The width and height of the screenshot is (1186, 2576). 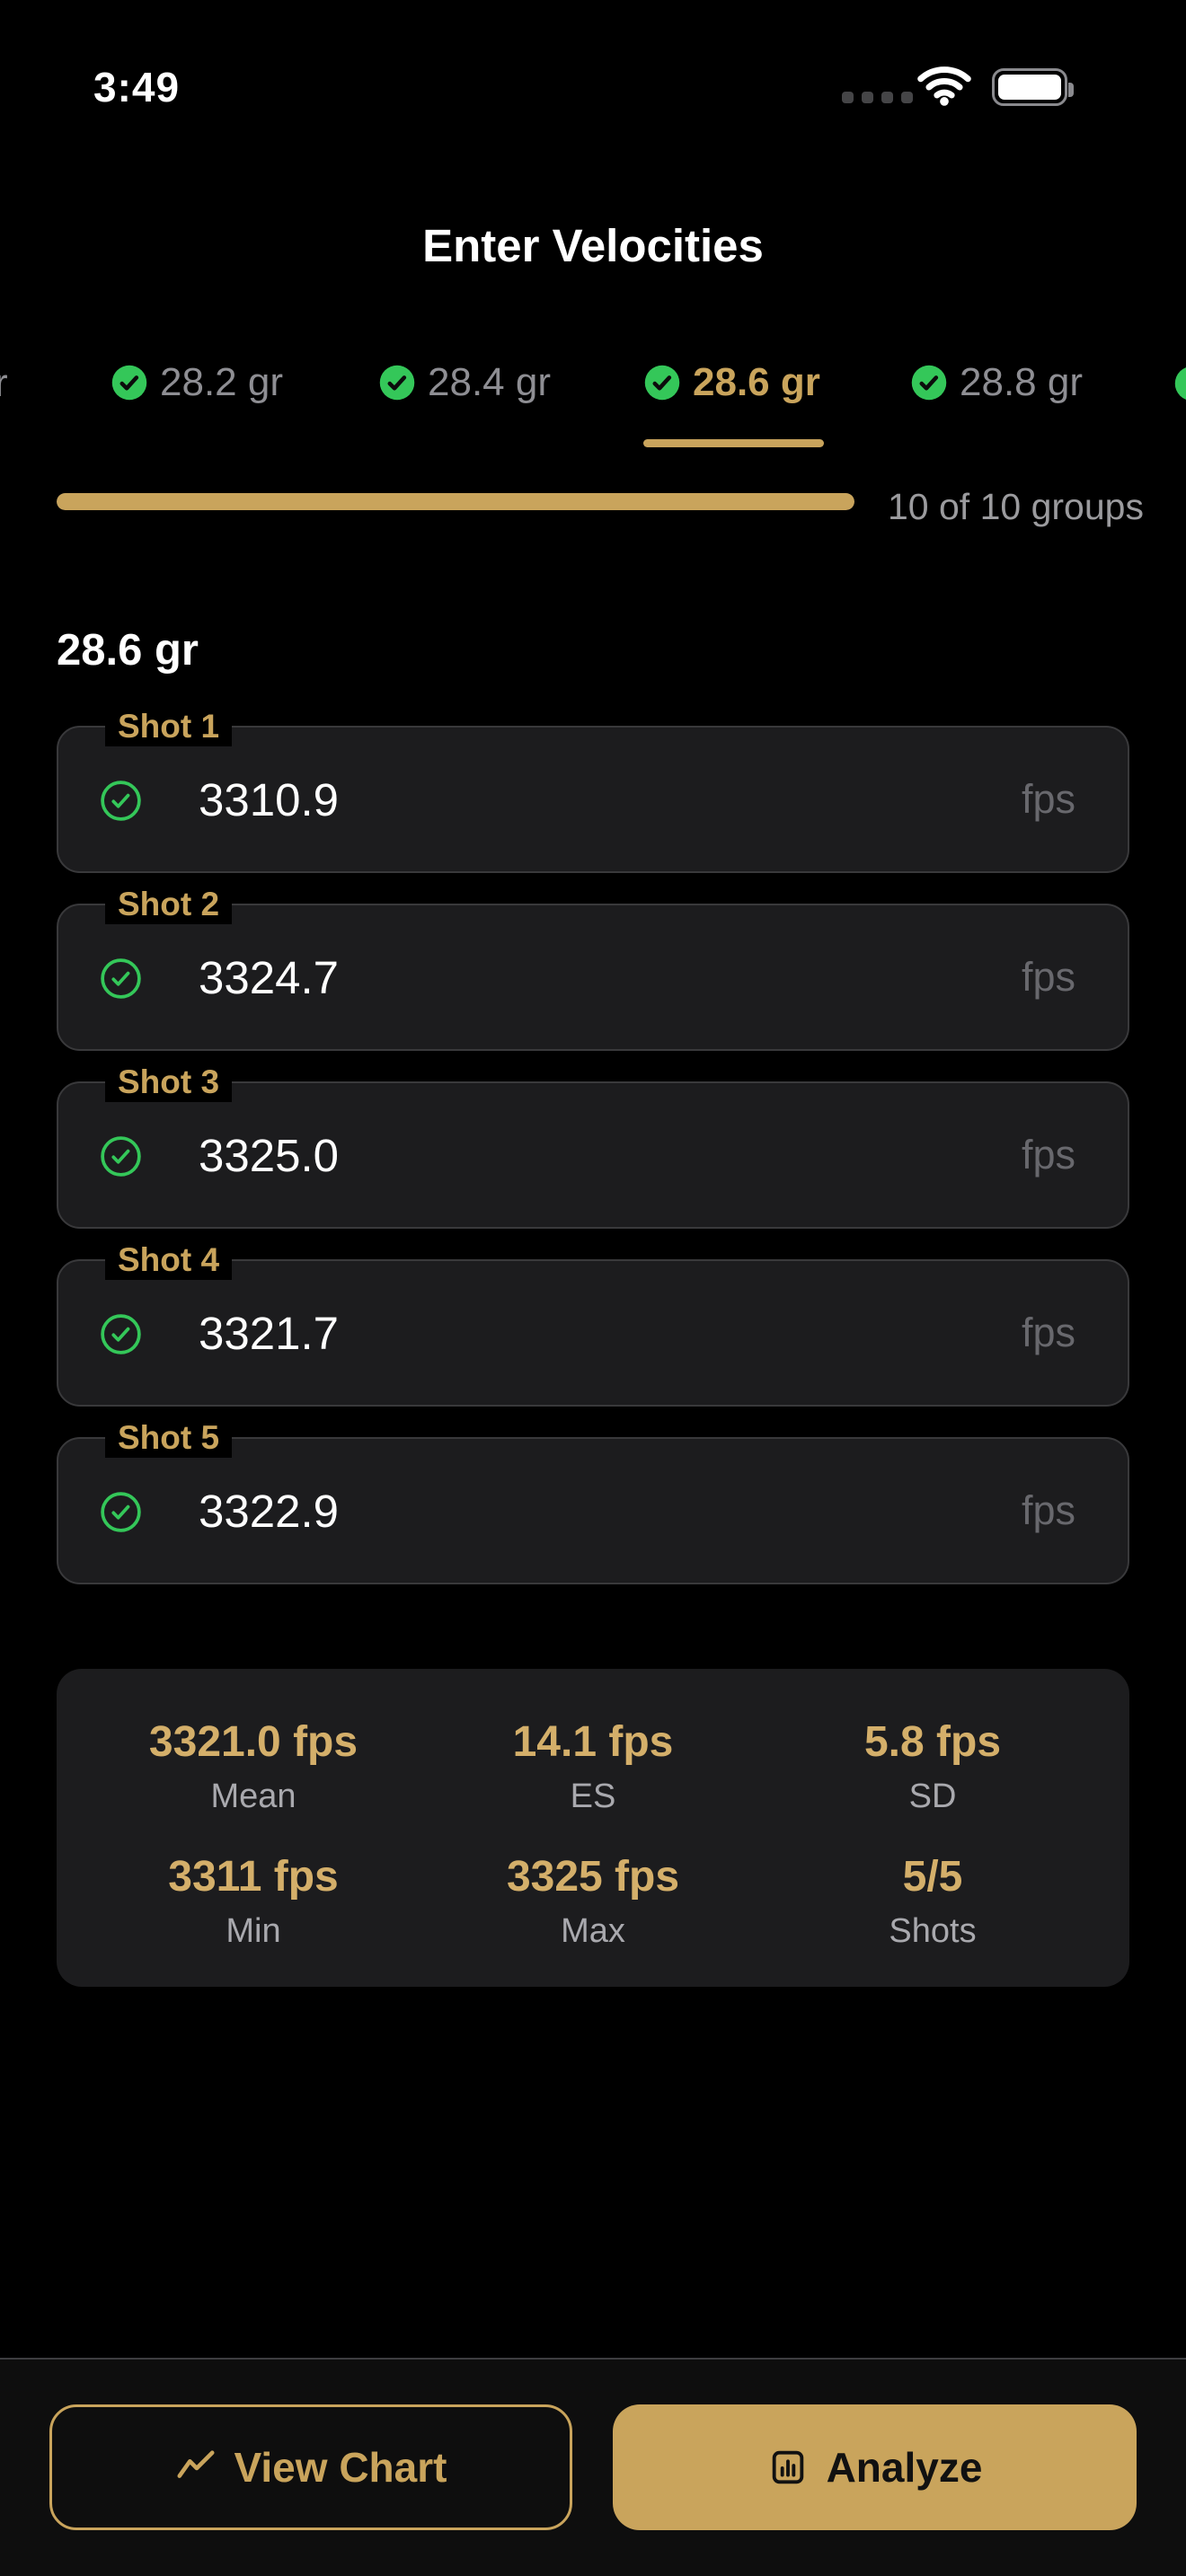 I want to click on group-title: 28.6 gr, so click(x=128, y=650).